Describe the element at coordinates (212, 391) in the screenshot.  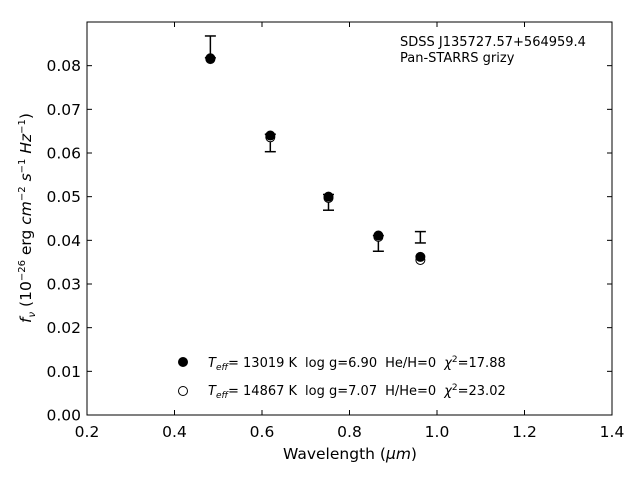
I see `legend-2-teff-symbol: T` at that location.